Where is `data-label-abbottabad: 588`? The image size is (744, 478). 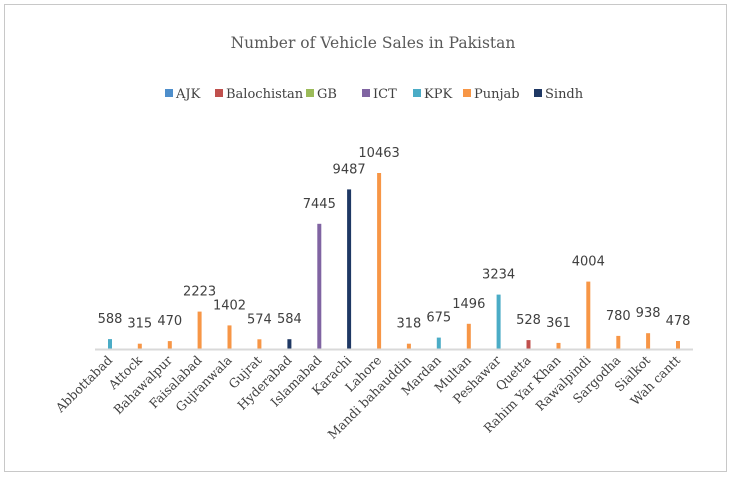 data-label-abbottabad: 588 is located at coordinates (110, 319).